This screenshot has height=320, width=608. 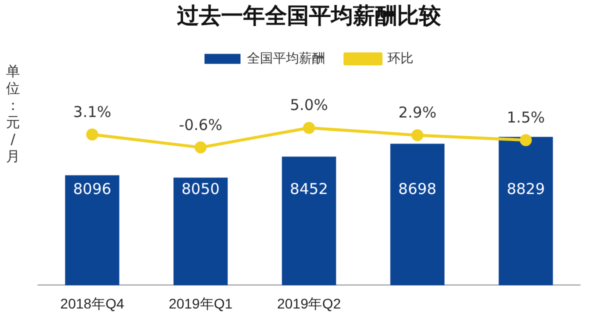 What do you see at coordinates (200, 125) in the screenshot?
I see `data-label: -0.6%` at bounding box center [200, 125].